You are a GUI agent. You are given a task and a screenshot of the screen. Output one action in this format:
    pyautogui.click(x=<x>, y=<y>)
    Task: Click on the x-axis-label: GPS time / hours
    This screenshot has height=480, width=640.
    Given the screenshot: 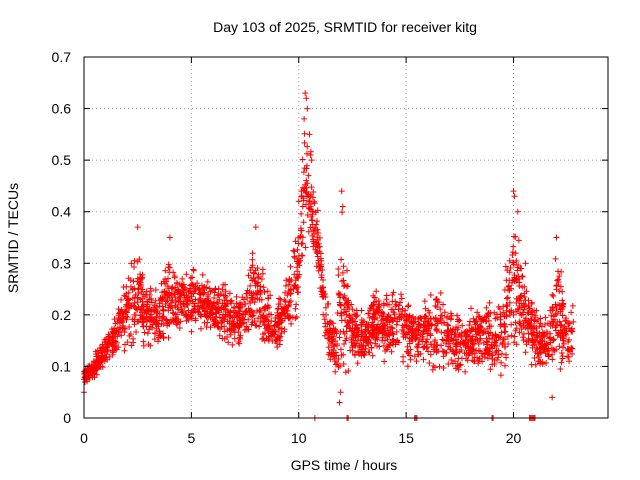 What is the action you would take?
    pyautogui.click(x=344, y=465)
    